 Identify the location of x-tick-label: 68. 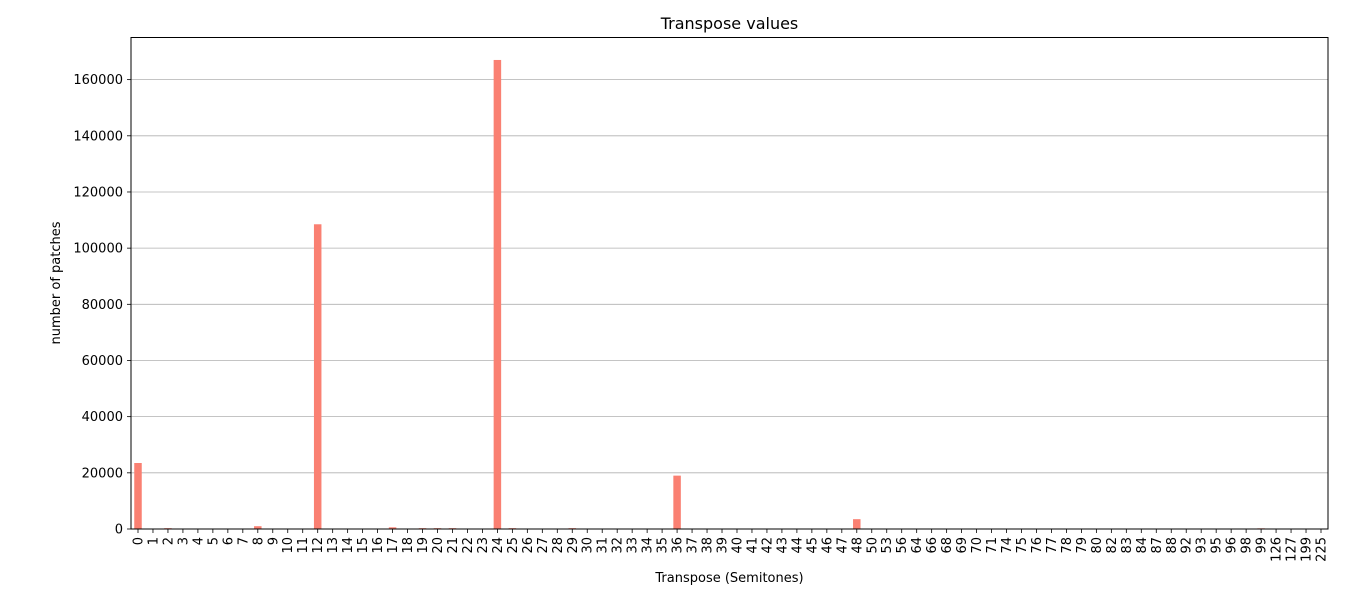
(947, 545).